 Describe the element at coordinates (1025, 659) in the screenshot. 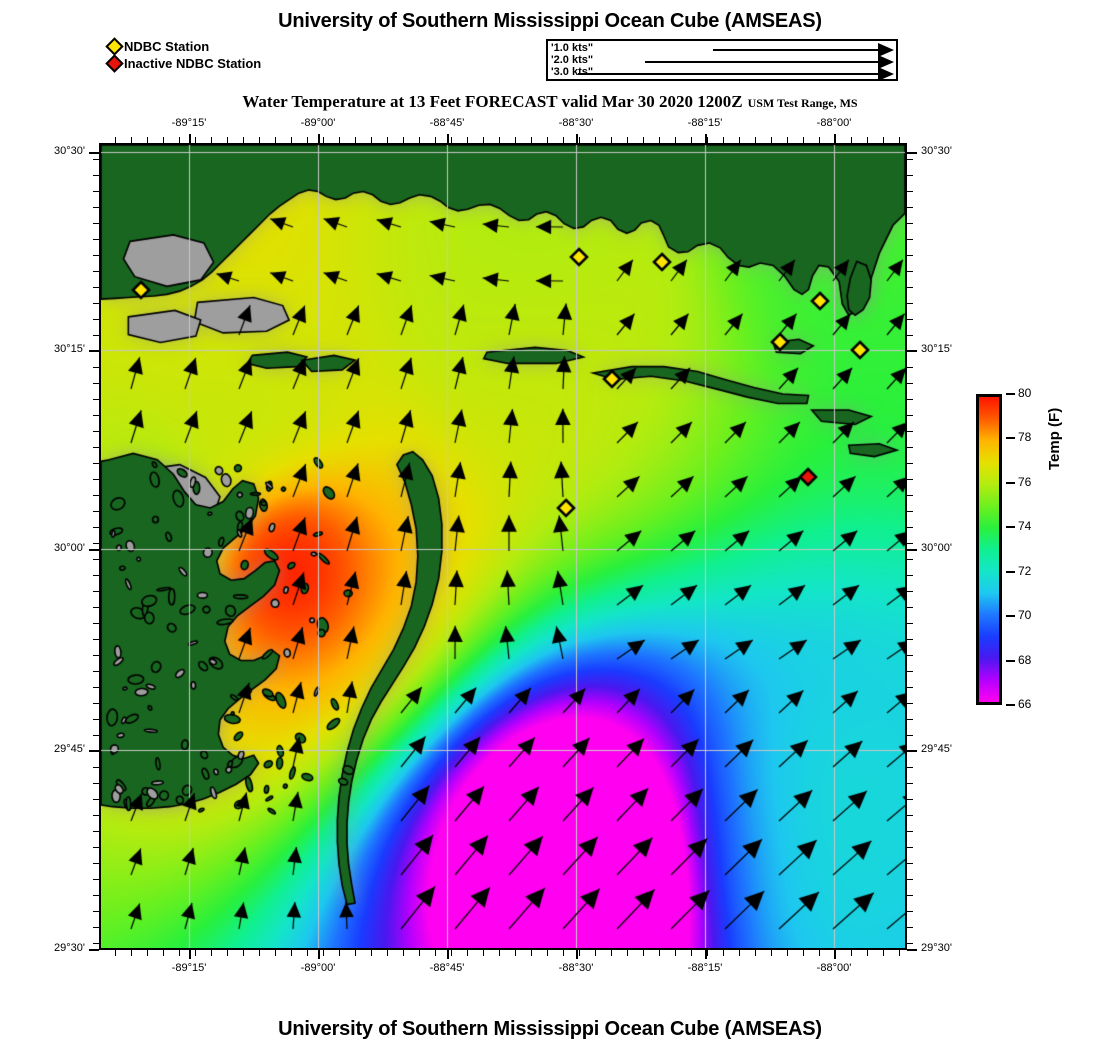

I see `colorbar-tick-label: 68` at that location.